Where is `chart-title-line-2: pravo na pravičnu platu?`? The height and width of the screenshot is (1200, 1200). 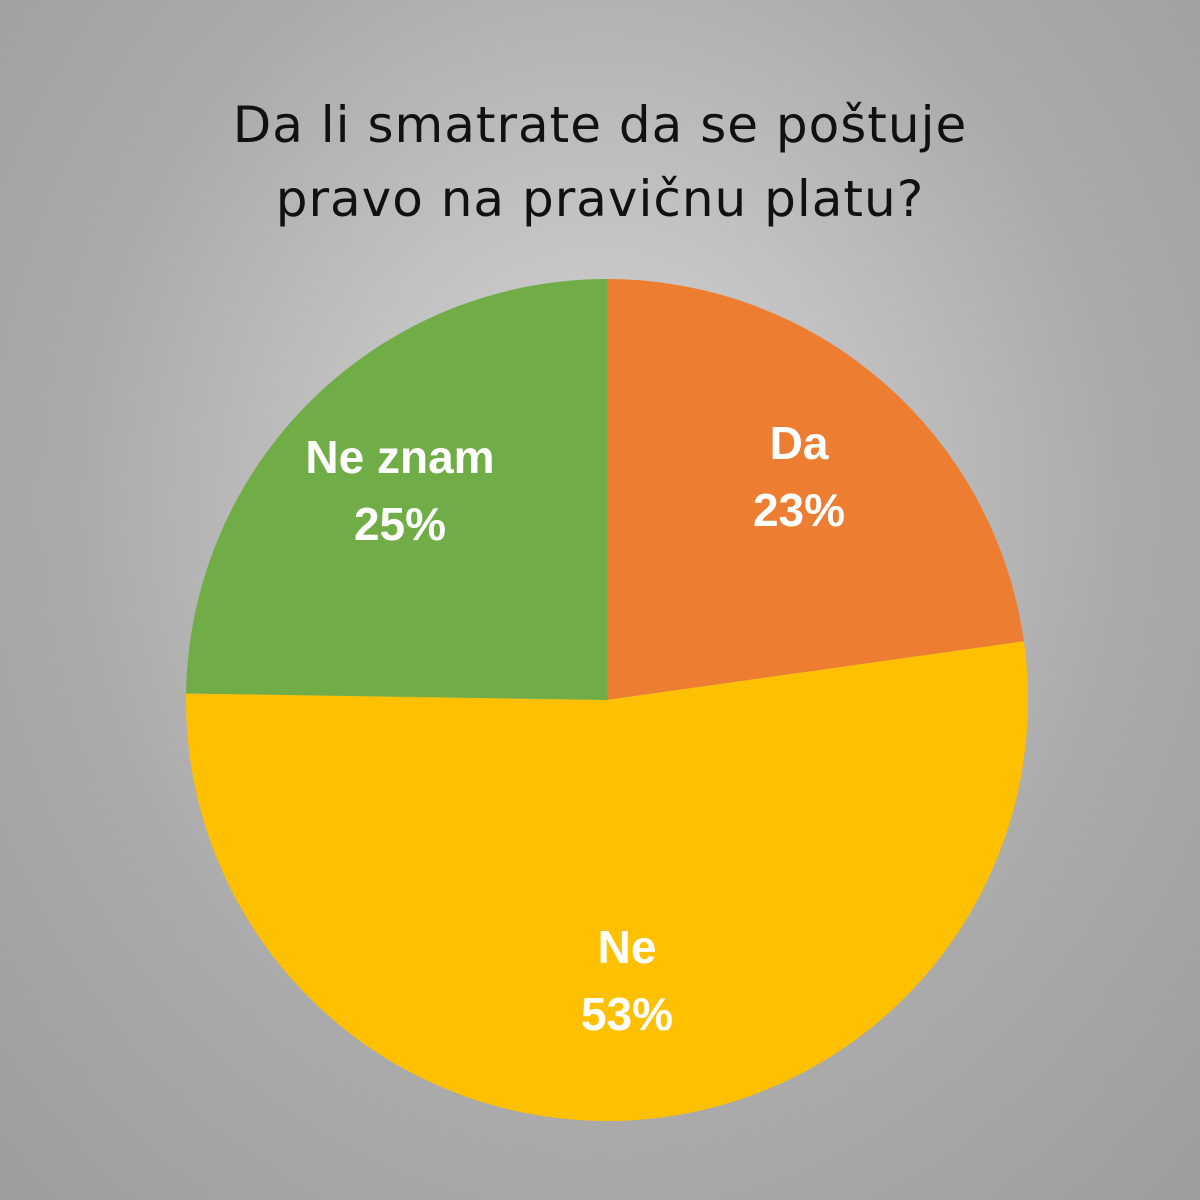
chart-title-line-2: pravo na pravičnu platu? is located at coordinates (600, 199).